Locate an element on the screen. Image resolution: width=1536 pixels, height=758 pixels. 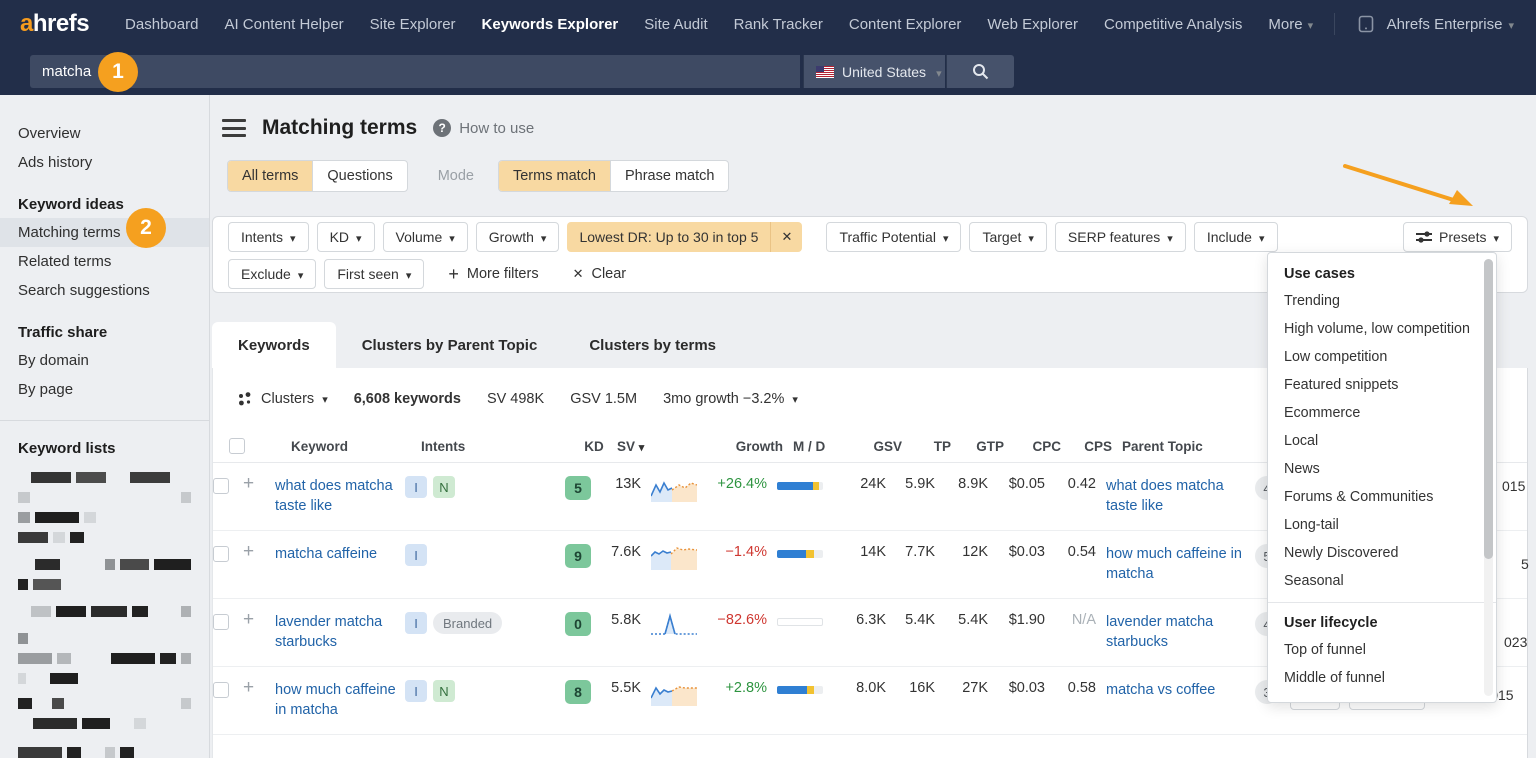
menu-item-low-competition: Low competition is located at coordinates (1336, 357).